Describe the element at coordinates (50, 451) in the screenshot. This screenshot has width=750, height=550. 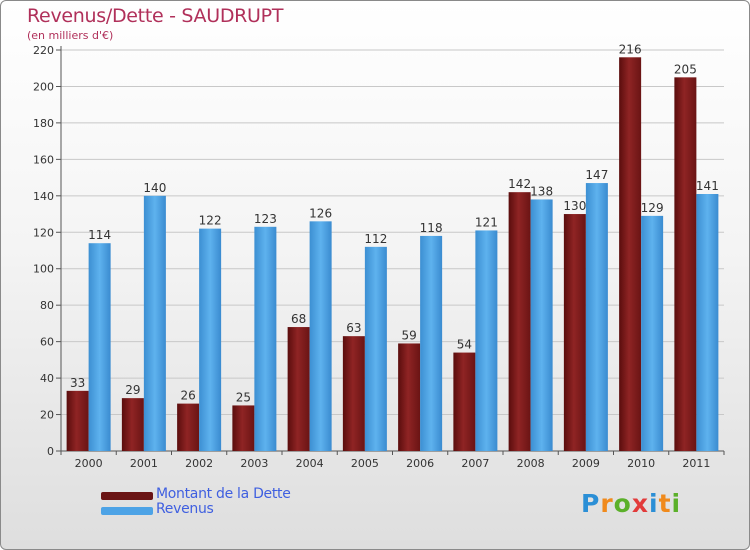
I see `y-tick-label: 0` at that location.